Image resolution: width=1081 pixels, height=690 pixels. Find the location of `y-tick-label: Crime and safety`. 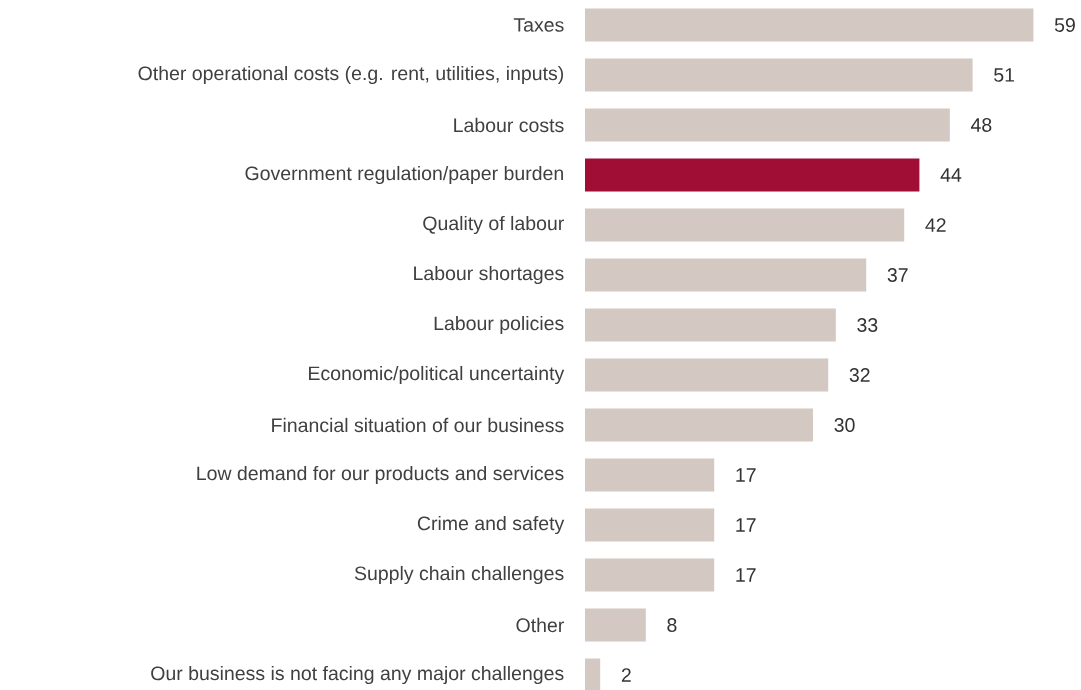

y-tick-label: Crime and safety is located at coordinates (491, 525).